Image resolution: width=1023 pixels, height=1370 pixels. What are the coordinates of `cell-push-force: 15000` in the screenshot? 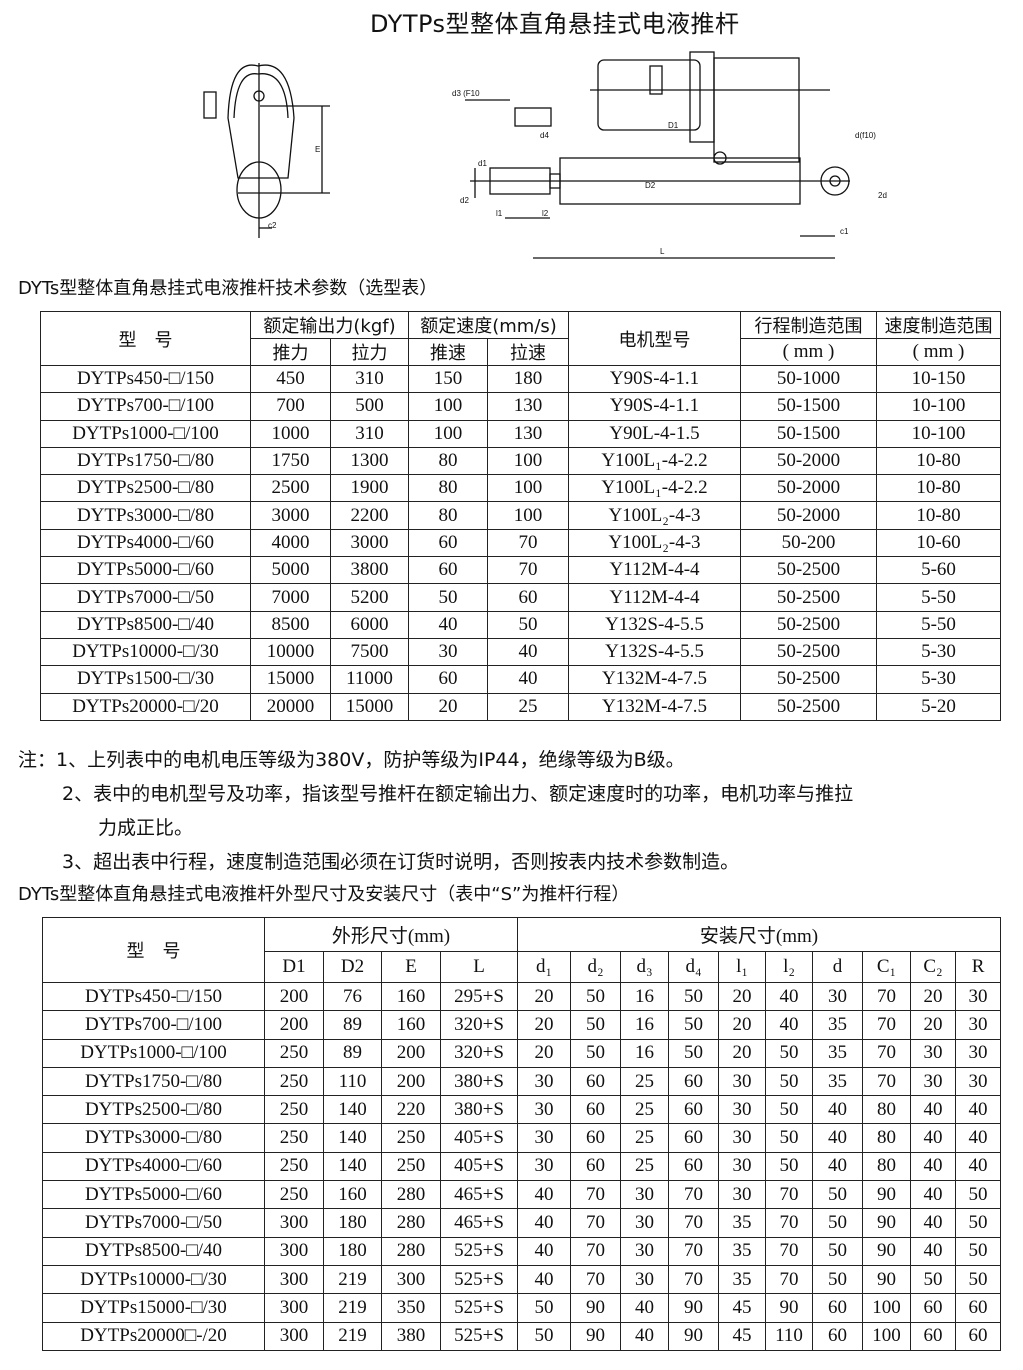 It's located at (290, 679).